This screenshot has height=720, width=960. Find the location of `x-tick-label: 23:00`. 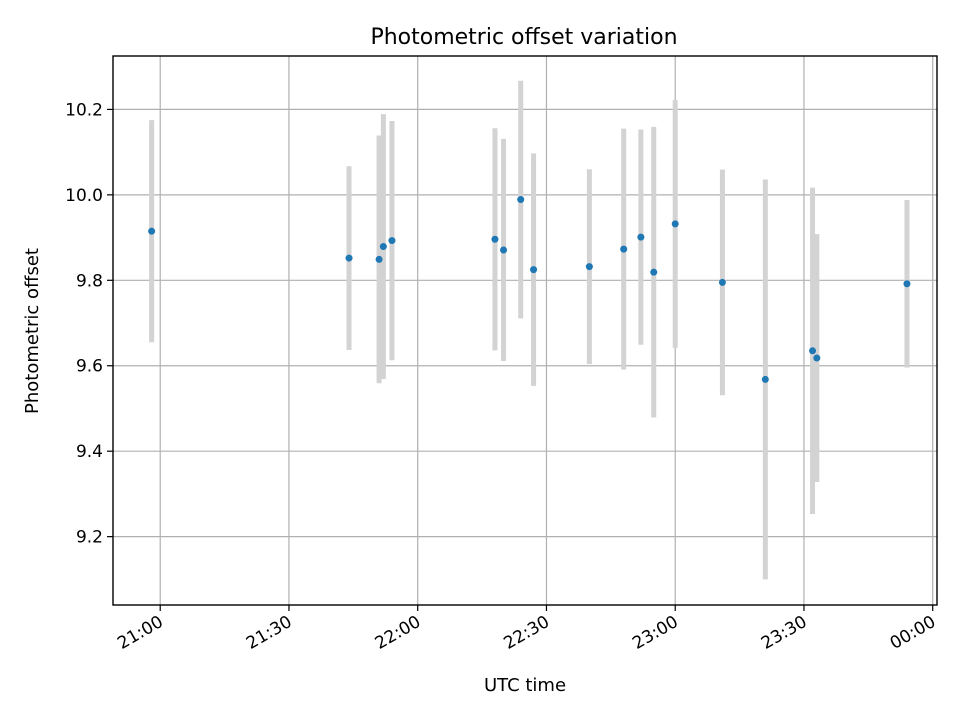

x-tick-label: 23:00 is located at coordinates (655, 633).